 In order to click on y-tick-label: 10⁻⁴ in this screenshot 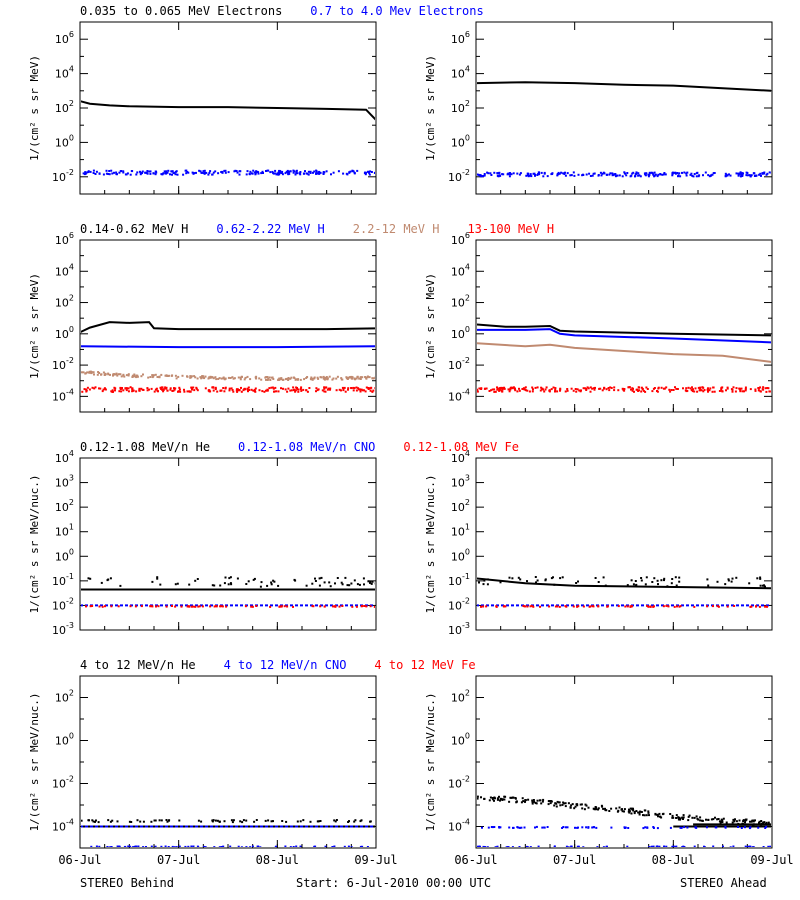, I will do `click(459, 826)`.